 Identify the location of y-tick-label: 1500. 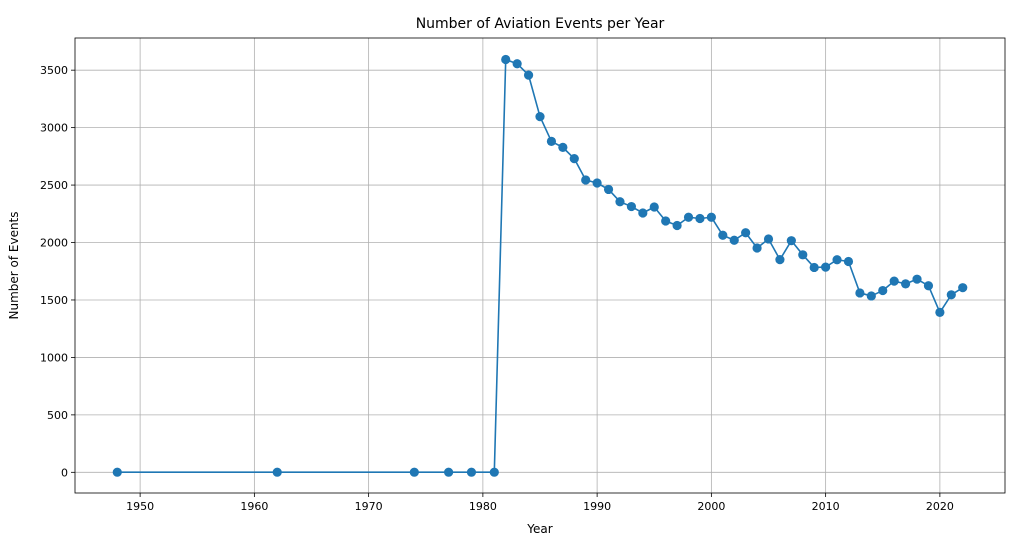
(54, 300).